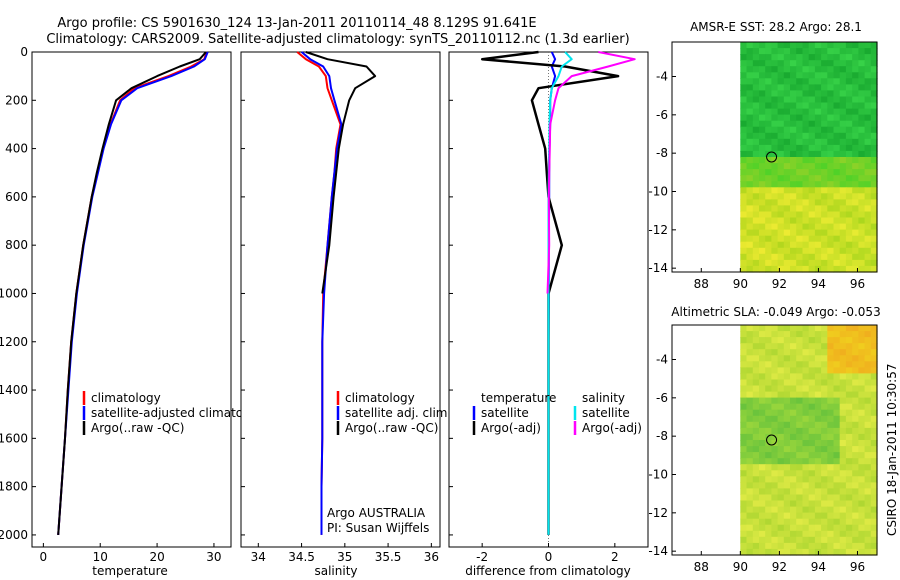 The width and height of the screenshot is (900, 580). Describe the element at coordinates (14, 293) in the screenshot. I see `depth-tick-label: 1000` at that location.